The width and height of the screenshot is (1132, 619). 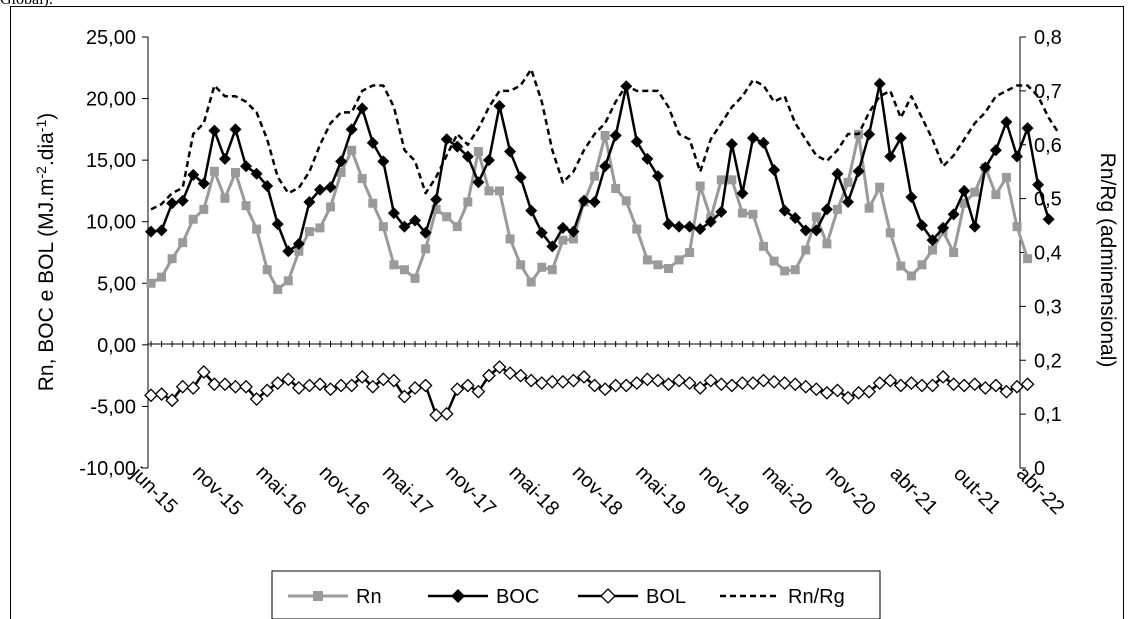 What do you see at coordinates (1048, 92) in the screenshot?
I see `y2-tick-label: 0,7` at bounding box center [1048, 92].